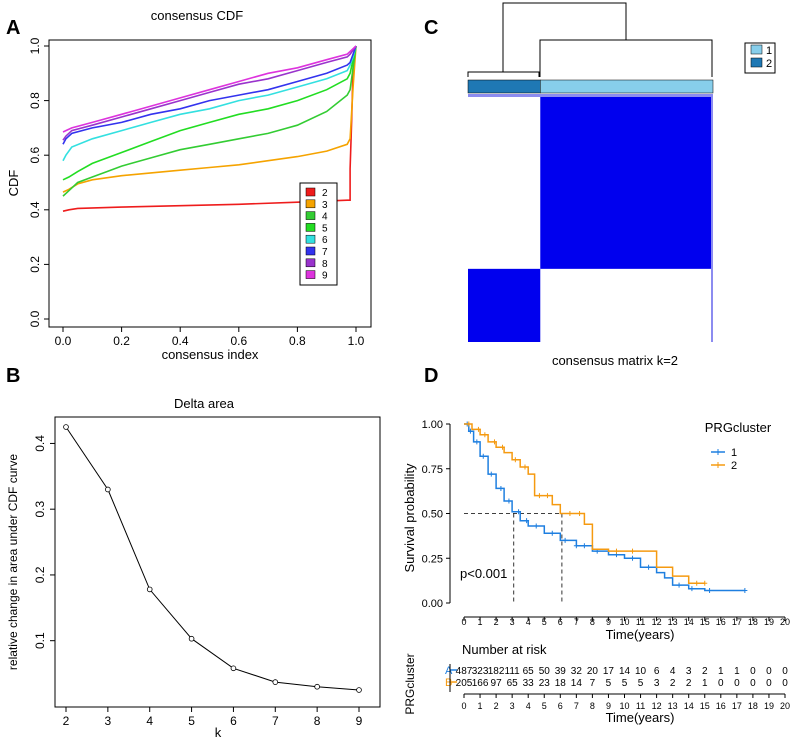 The height and width of the screenshot is (743, 803). I want to click on survival-x-tick-label: 9, so click(608, 622).